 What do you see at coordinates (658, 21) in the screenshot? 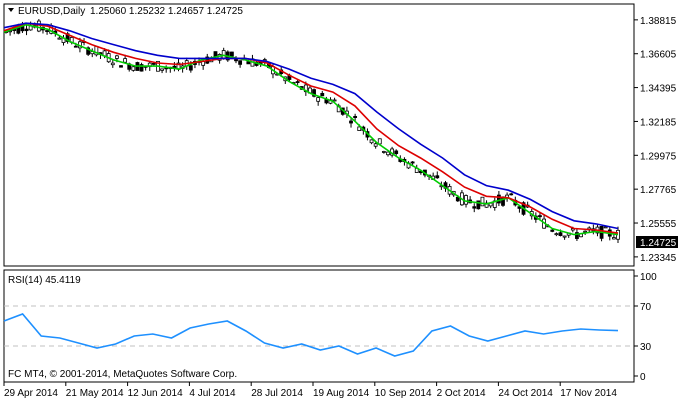
I see `price-tick-label: 1.38815` at bounding box center [658, 21].